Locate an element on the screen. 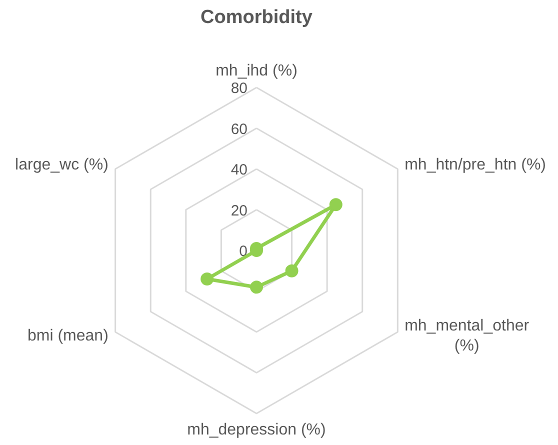 The width and height of the screenshot is (558, 445). y-tick-label: 80 is located at coordinates (239, 88).